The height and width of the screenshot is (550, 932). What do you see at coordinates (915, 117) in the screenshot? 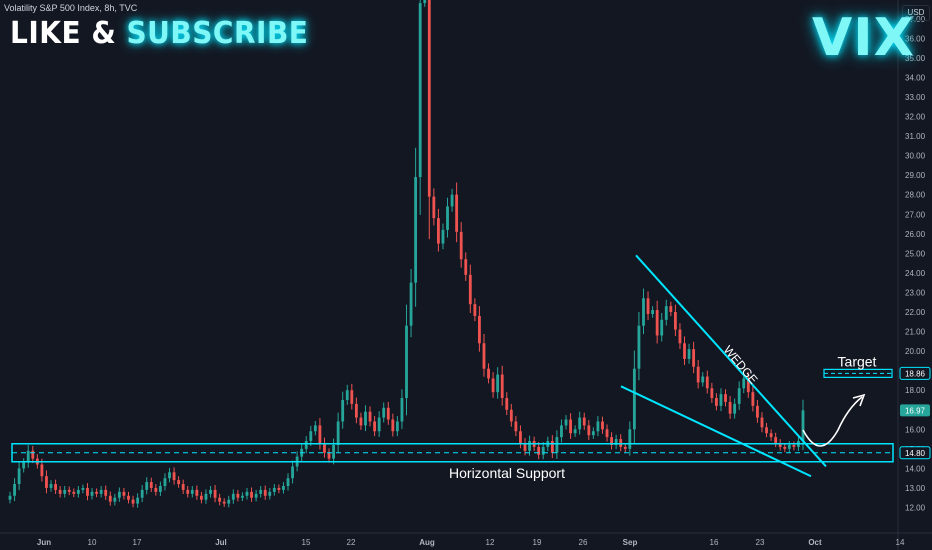
I see `price-tick-label: 32.00` at bounding box center [915, 117].